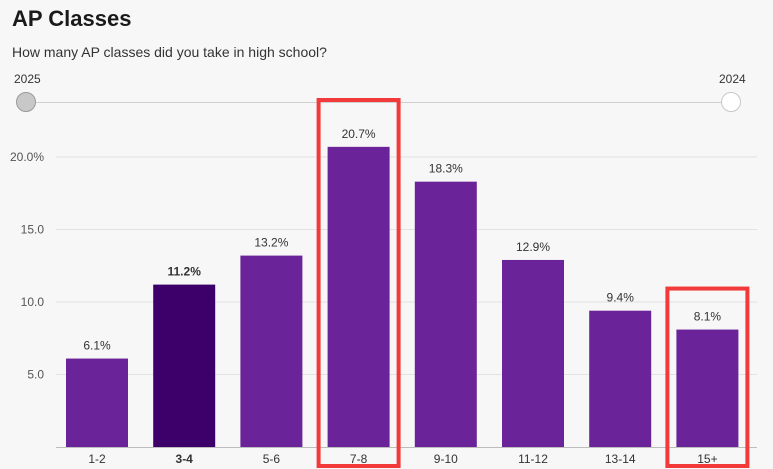  I want to click on x-tick-label: 5-6, so click(272, 459).